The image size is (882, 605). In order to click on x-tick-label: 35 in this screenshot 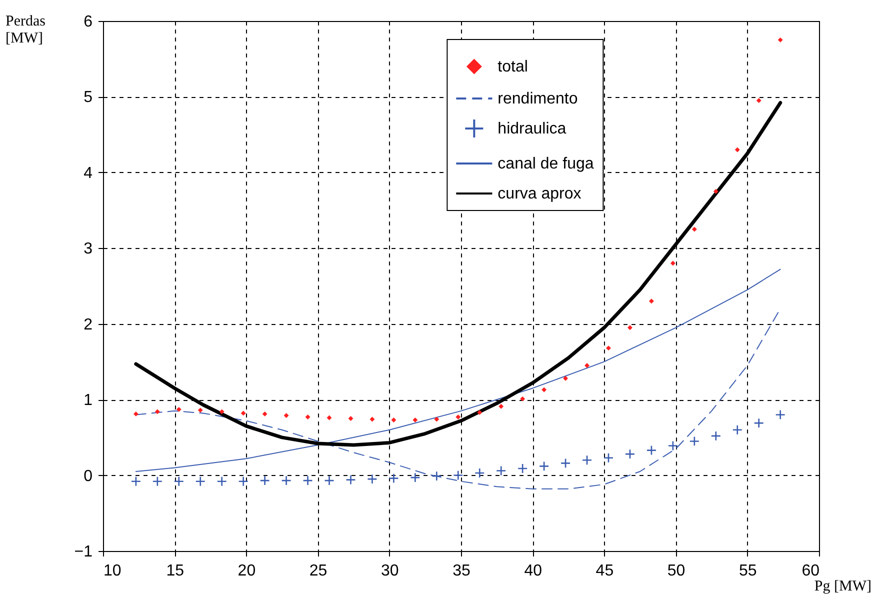, I will do `click(461, 571)`.